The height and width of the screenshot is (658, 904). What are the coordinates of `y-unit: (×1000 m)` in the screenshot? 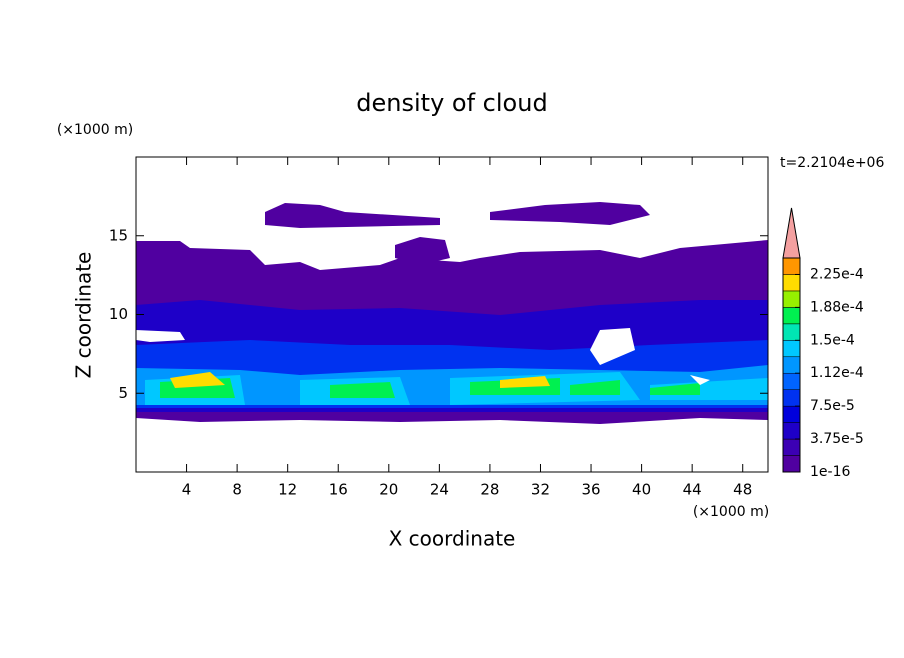 It's located at (95, 130).